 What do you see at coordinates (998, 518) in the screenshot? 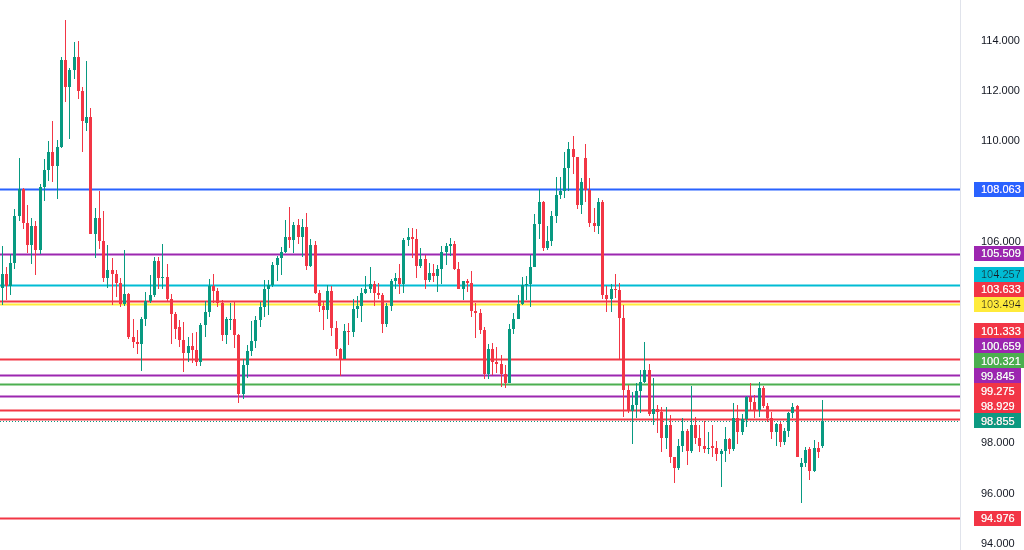
I see `ref-line-label: 94.976` at bounding box center [998, 518].